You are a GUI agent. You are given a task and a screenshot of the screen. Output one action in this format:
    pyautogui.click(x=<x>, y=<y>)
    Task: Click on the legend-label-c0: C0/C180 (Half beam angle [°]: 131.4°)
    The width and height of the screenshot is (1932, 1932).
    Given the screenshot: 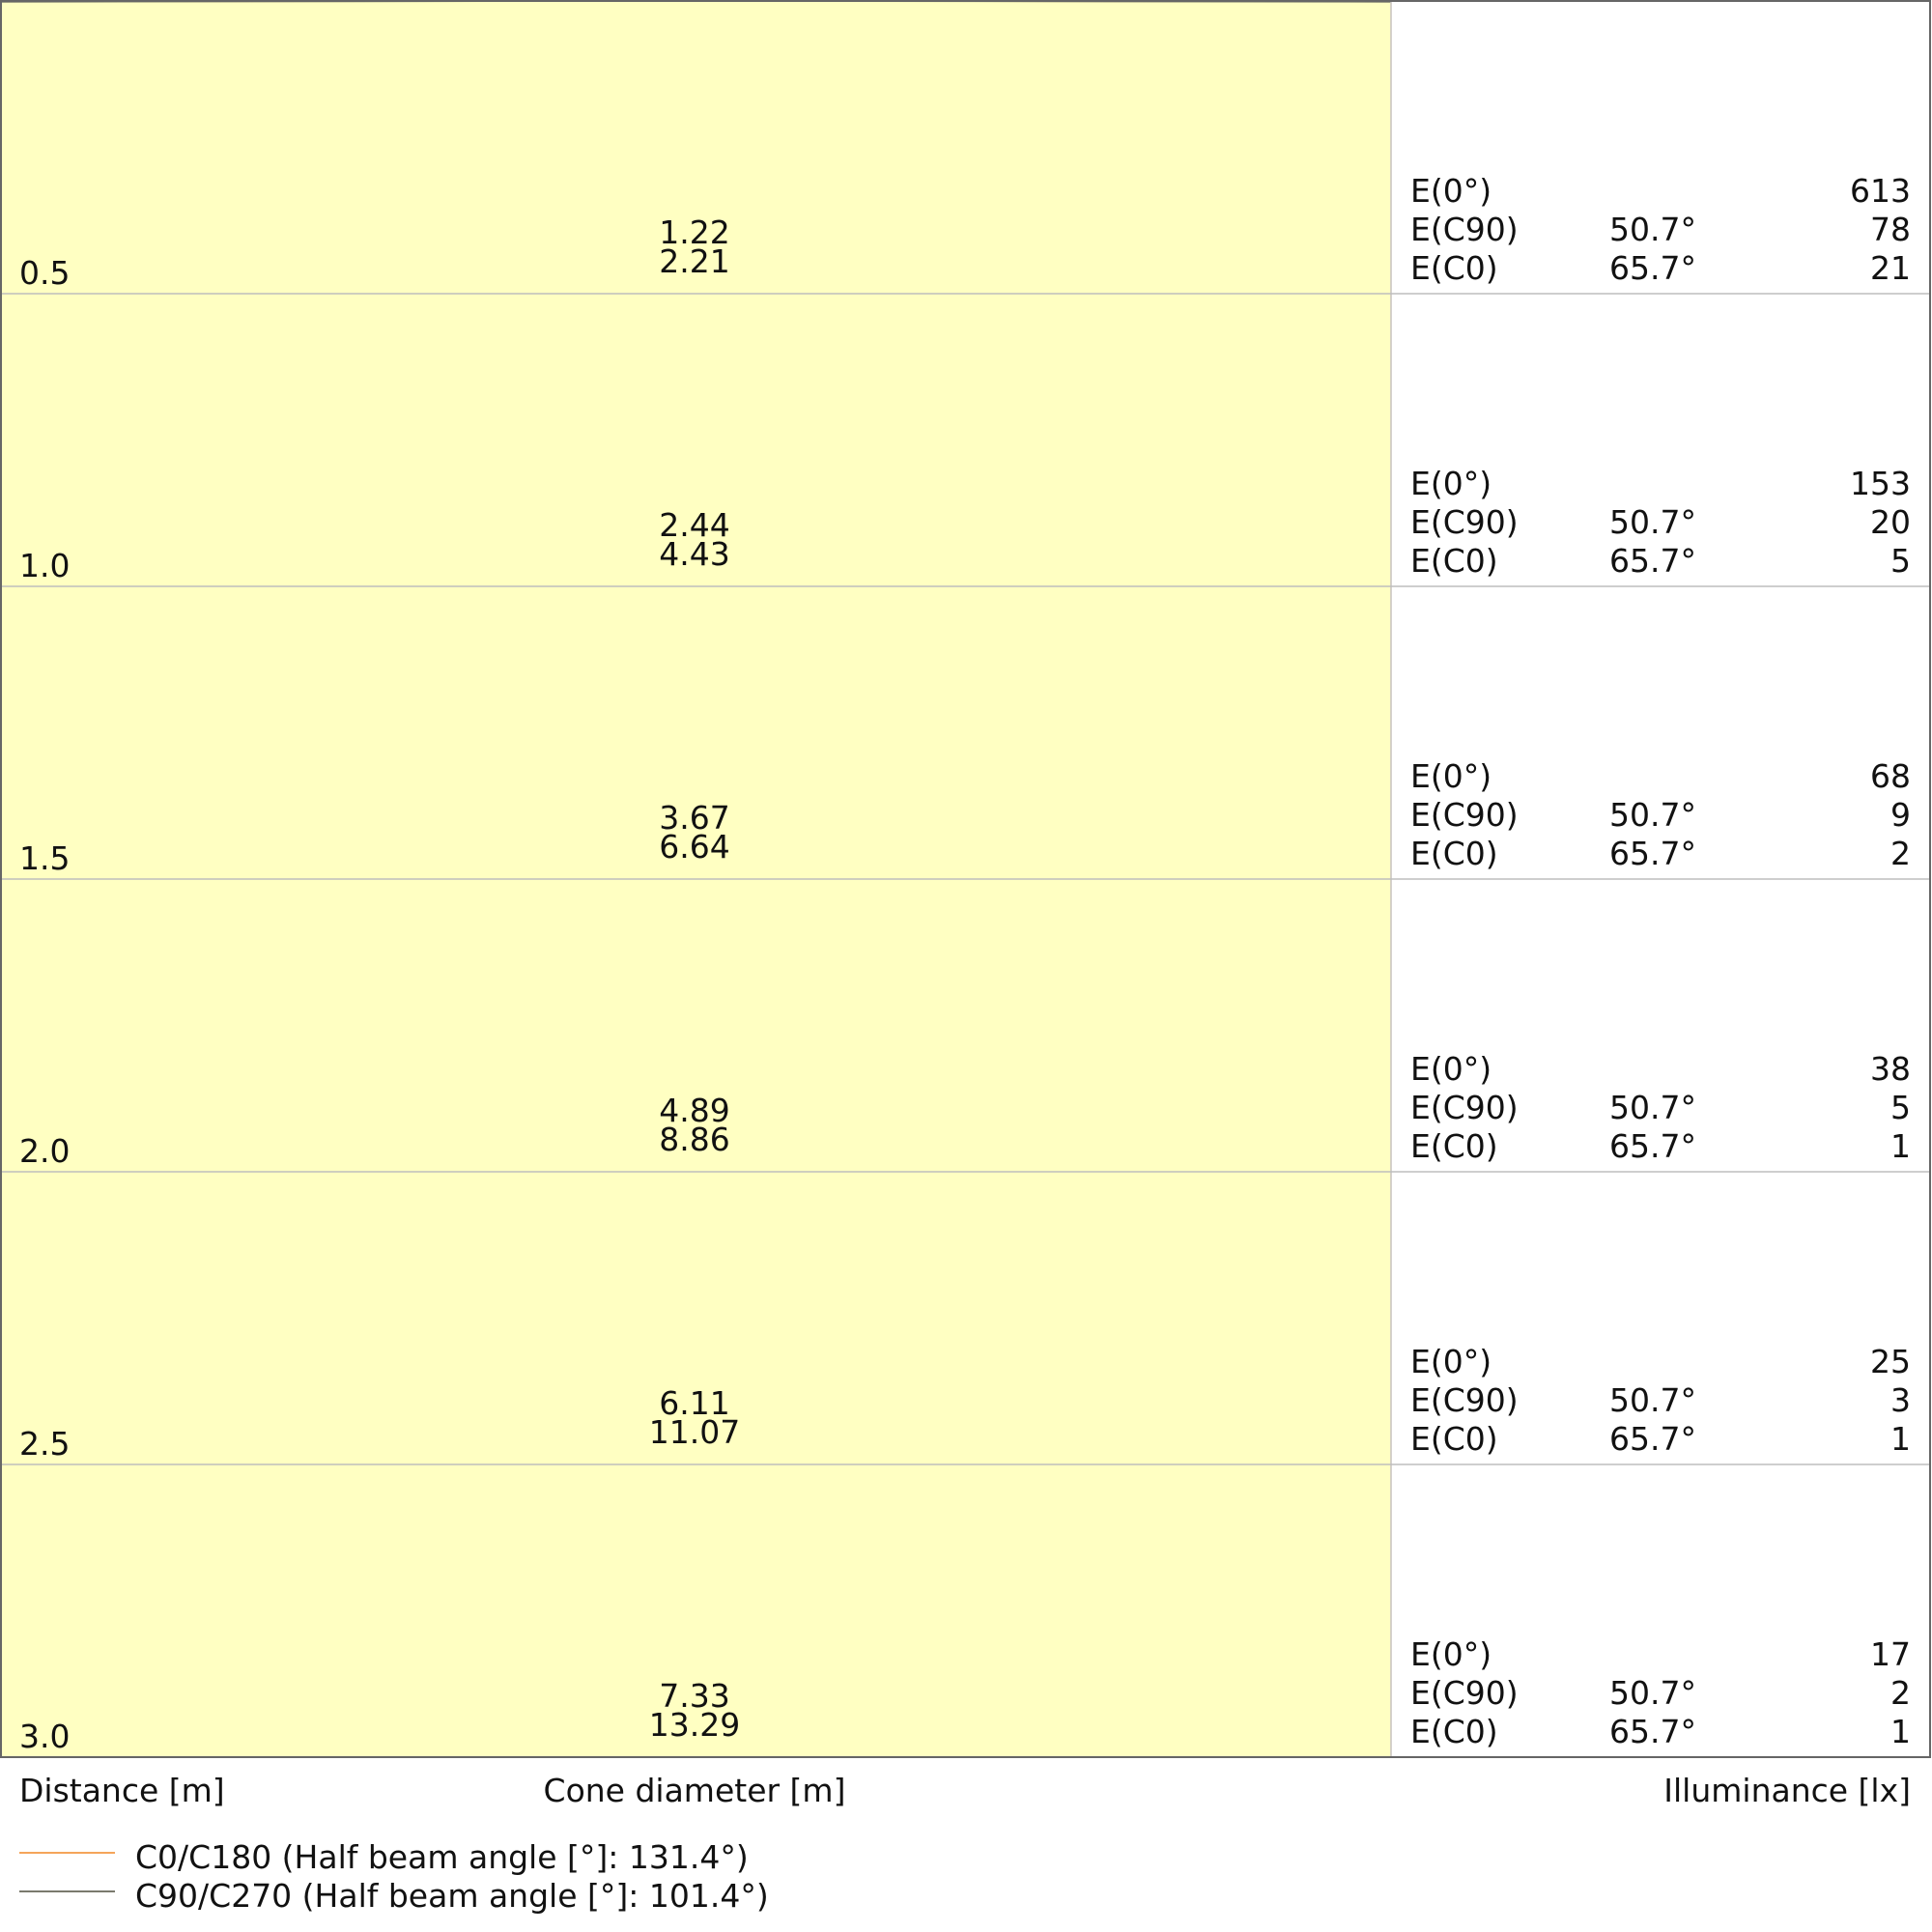 What is the action you would take?
    pyautogui.click(x=442, y=1857)
    